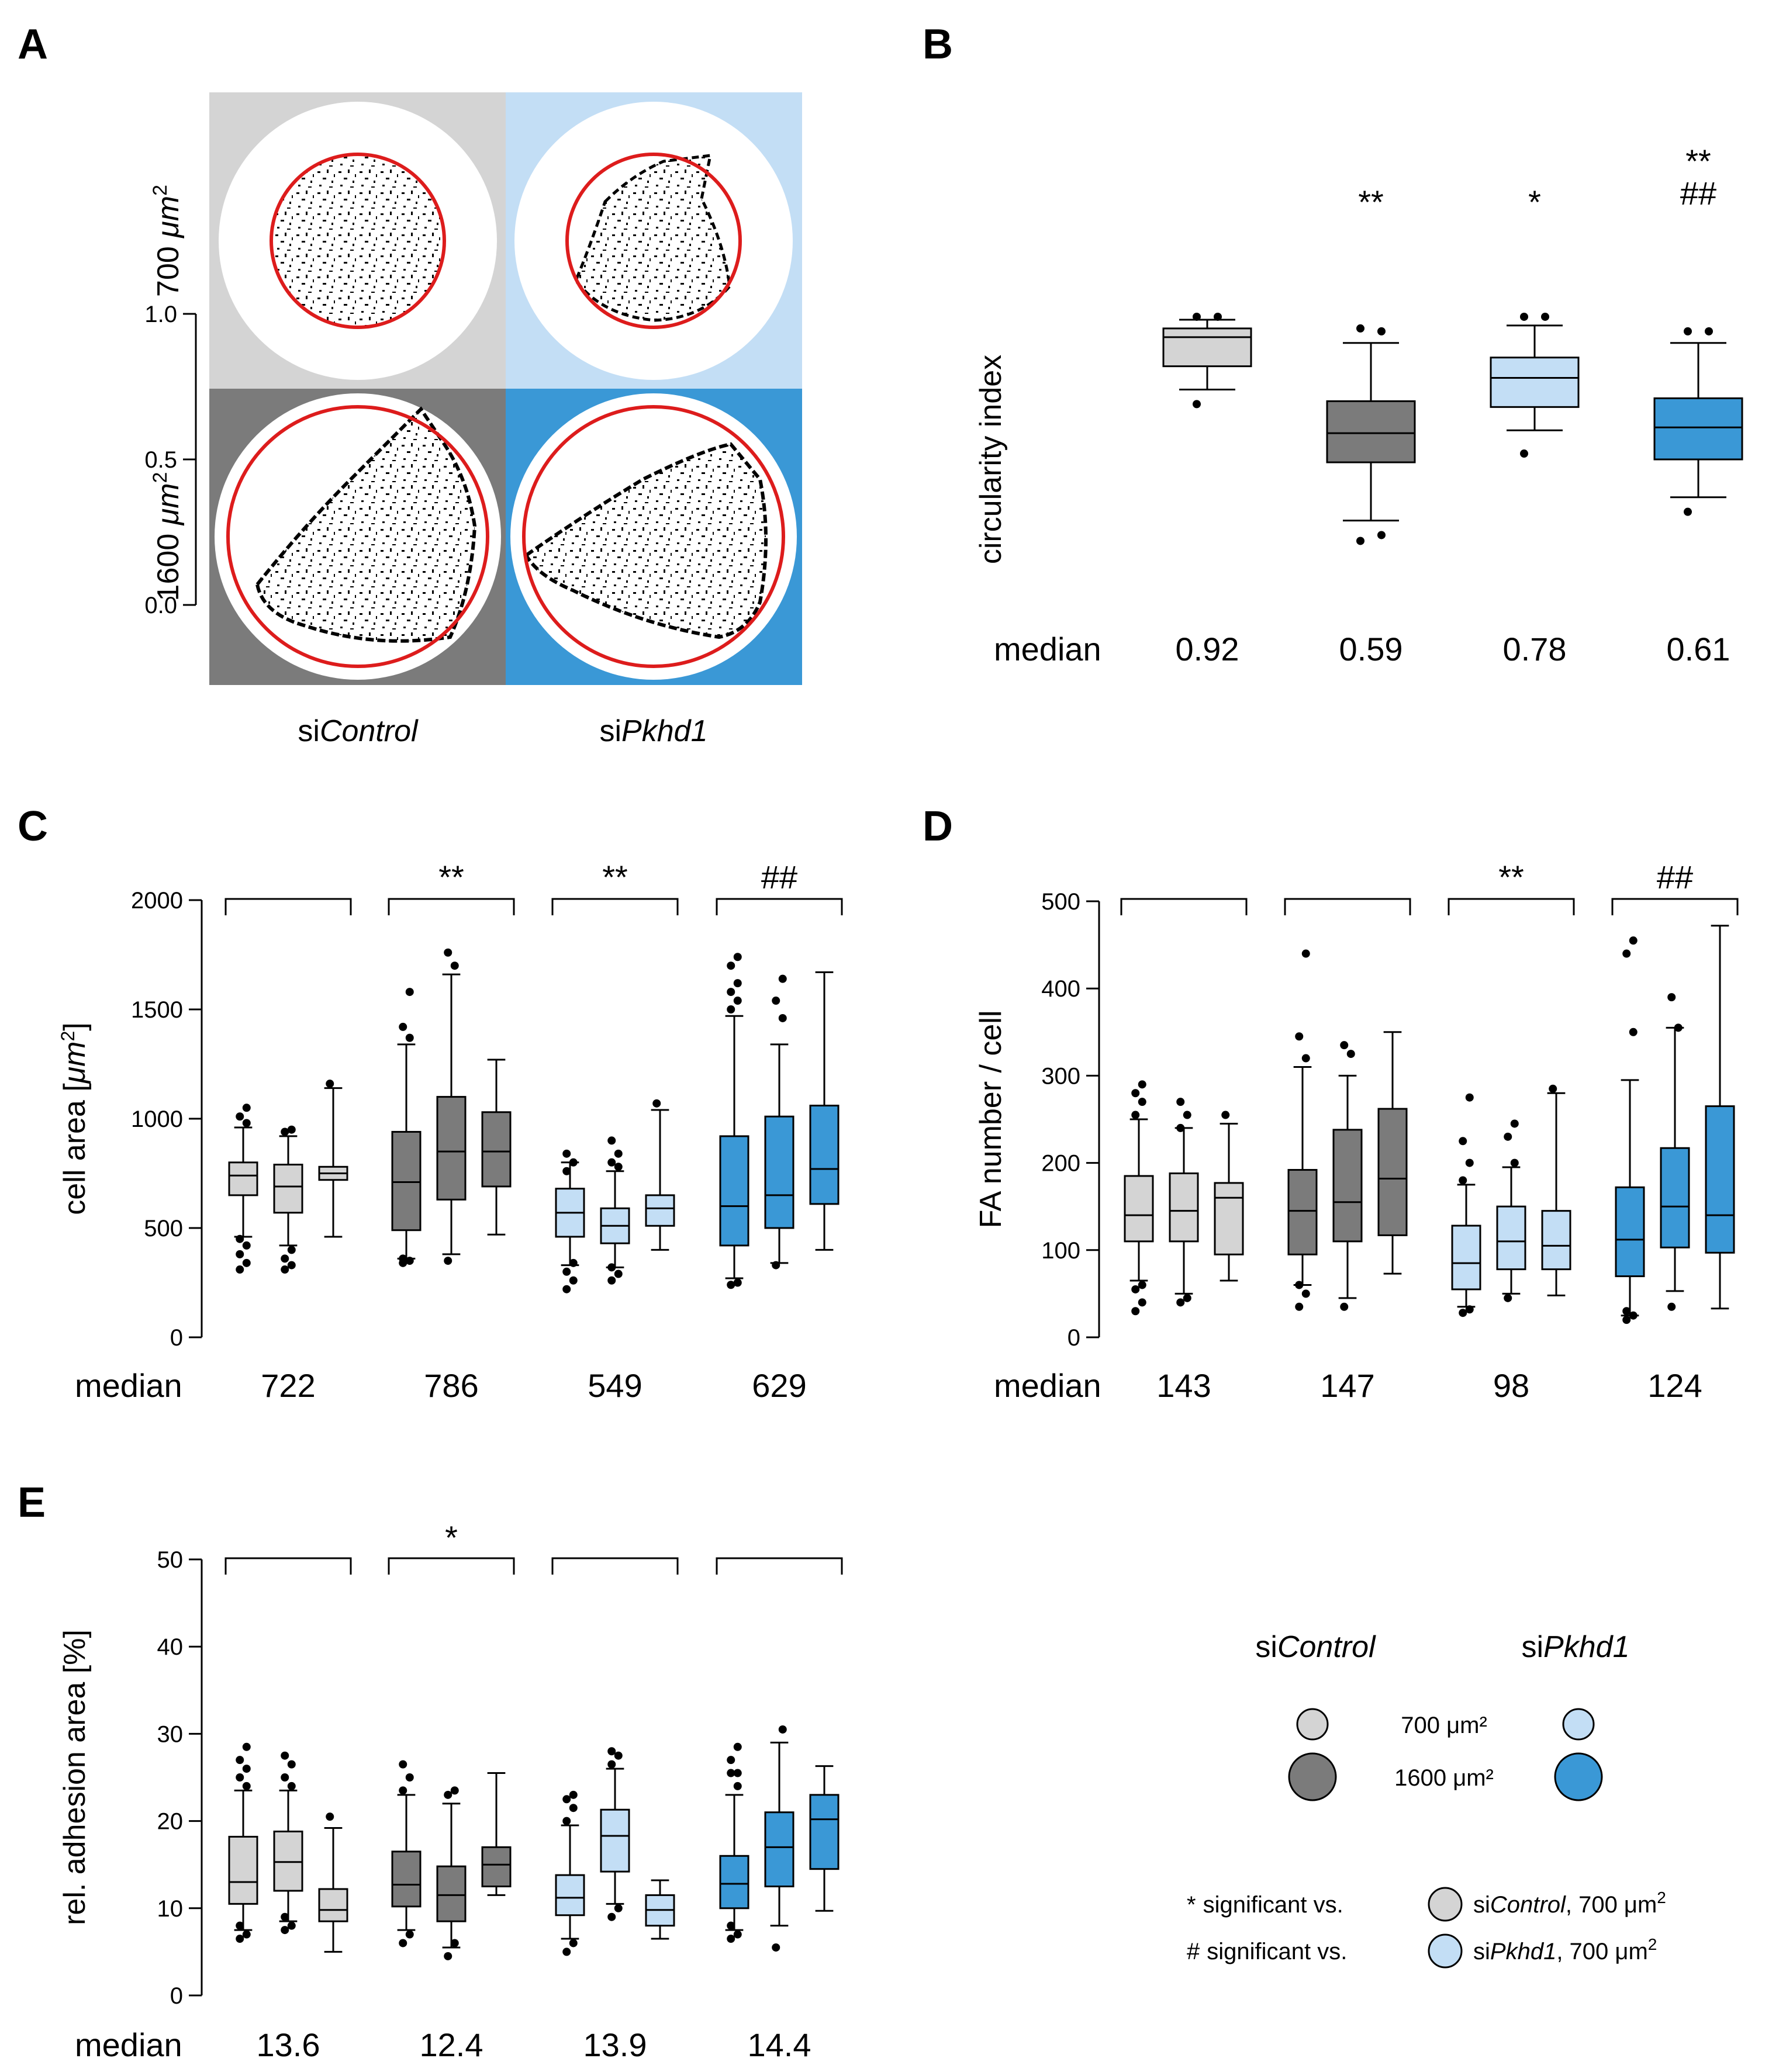 The width and height of the screenshot is (1786, 2072). Describe the element at coordinates (1207, 347) in the screenshot. I see `box-B-0-box` at that location.